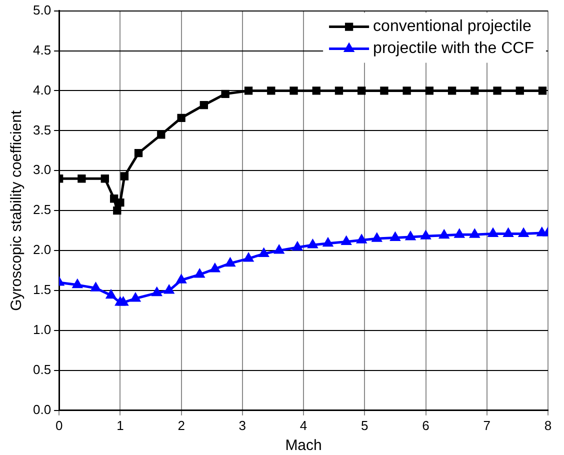  I want to click on x-tick-label: 3, so click(242, 425).